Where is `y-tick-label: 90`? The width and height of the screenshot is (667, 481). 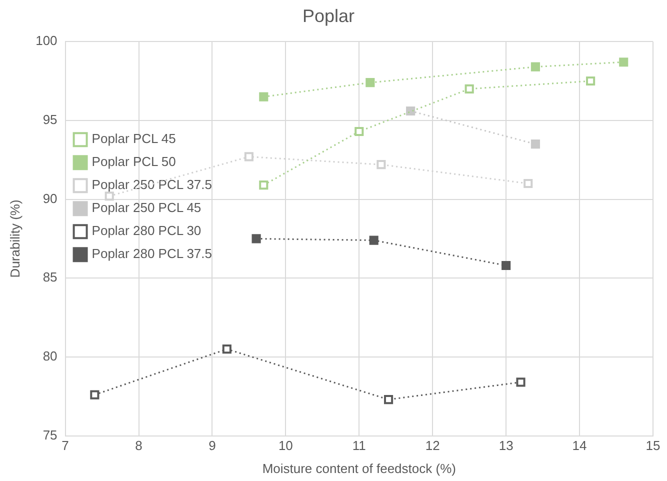 y-tick-label: 90 is located at coordinates (50, 198).